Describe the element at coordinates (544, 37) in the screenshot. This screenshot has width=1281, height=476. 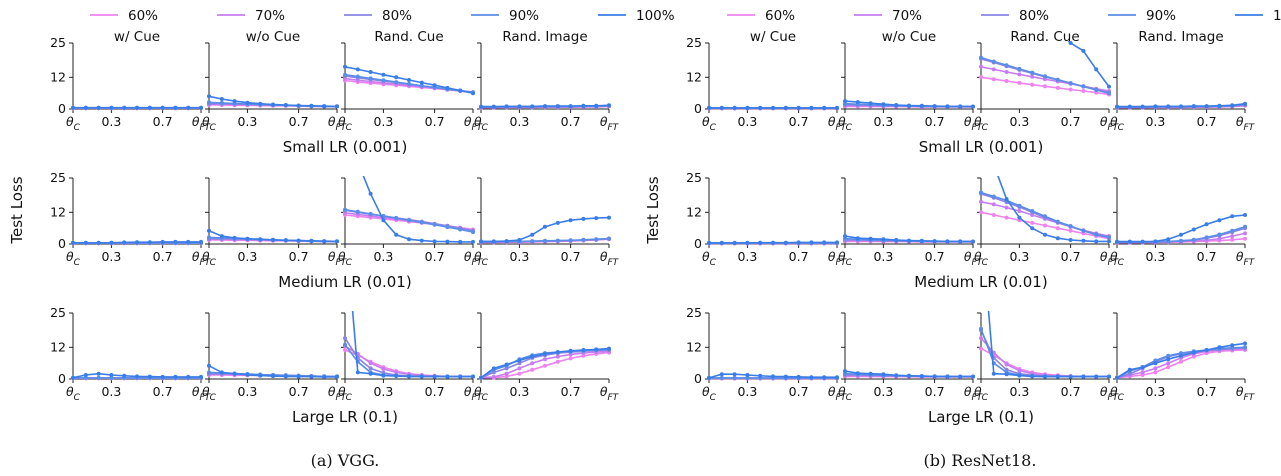
I see `column-title-rand-image: Rand. Image` at that location.